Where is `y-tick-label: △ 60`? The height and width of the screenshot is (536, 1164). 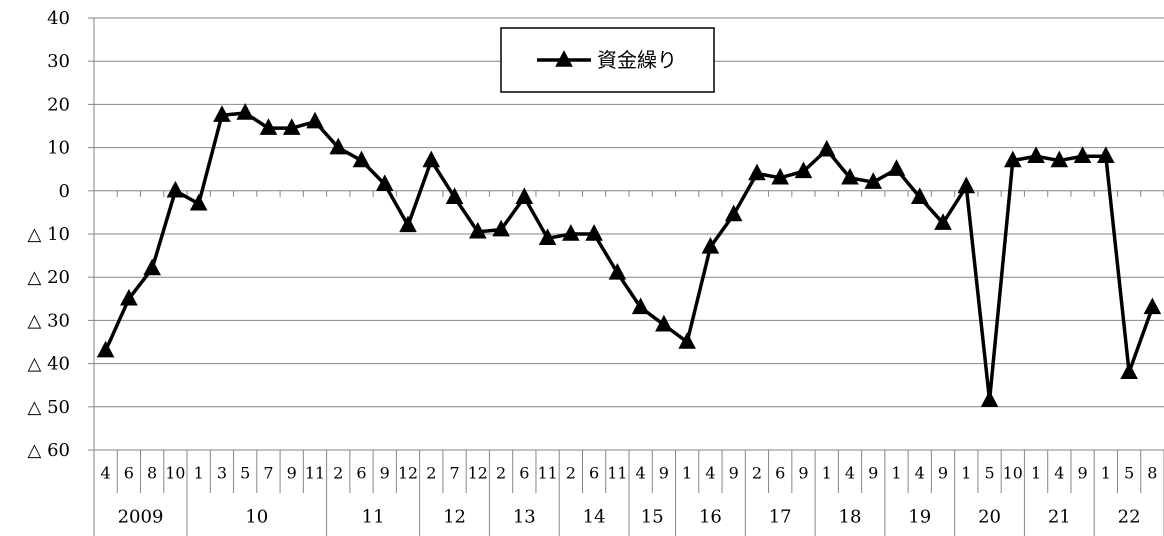 y-tick-label: △ 60 is located at coordinates (49, 450).